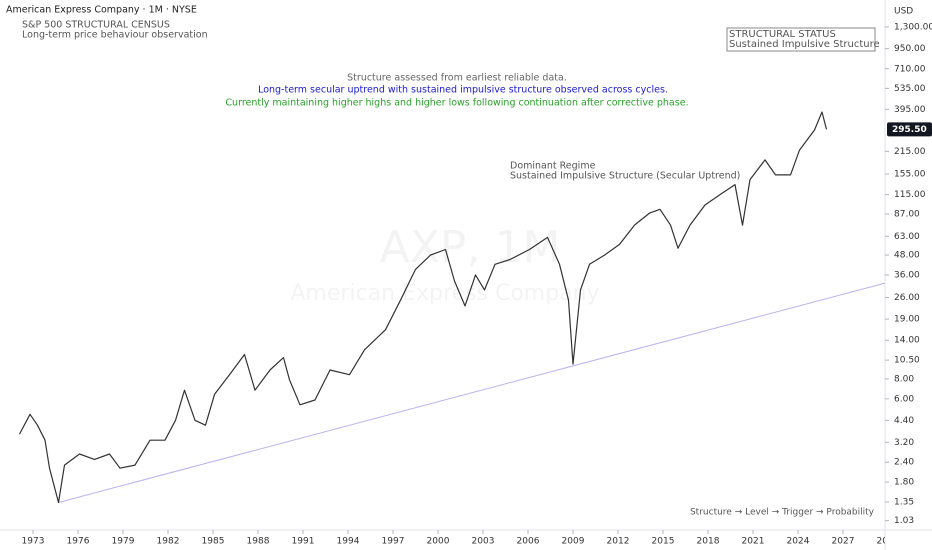  Describe the element at coordinates (804, 44) in the screenshot. I see `status-value: Sustained Impulsive Structure` at that location.